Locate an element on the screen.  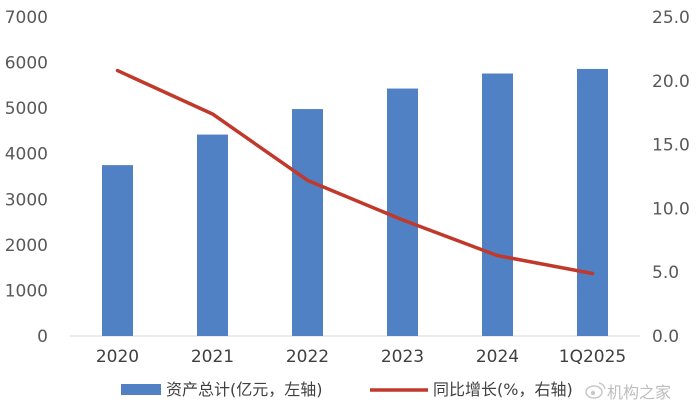
legend: 资产总计(亿元，左轴) 同比增长(%，右轴) is located at coordinates (347, 389).